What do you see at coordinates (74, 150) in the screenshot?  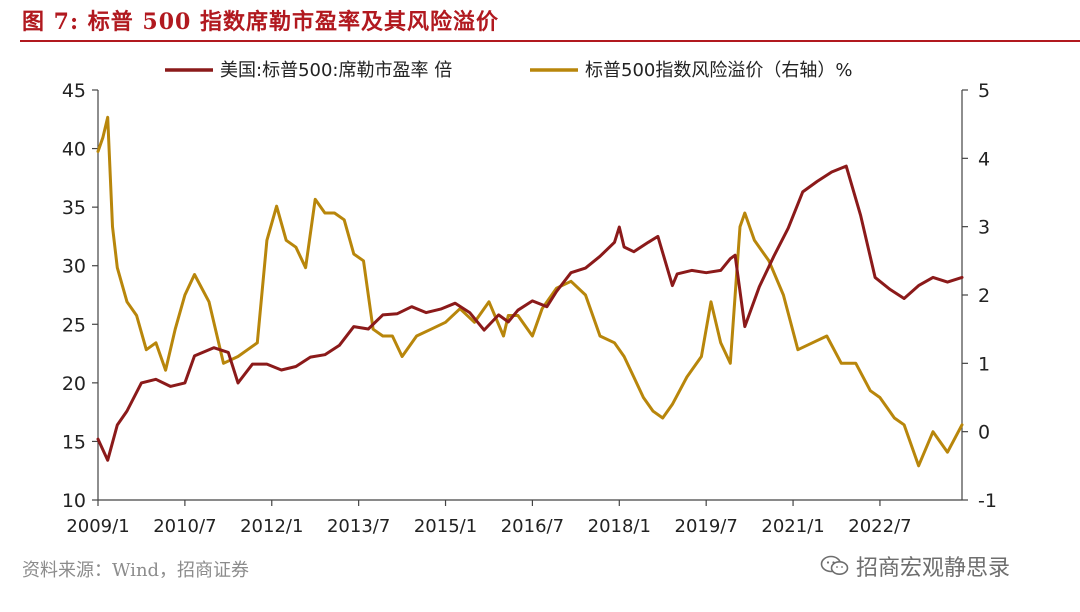 I see `left-tick-label: 40` at bounding box center [74, 150].